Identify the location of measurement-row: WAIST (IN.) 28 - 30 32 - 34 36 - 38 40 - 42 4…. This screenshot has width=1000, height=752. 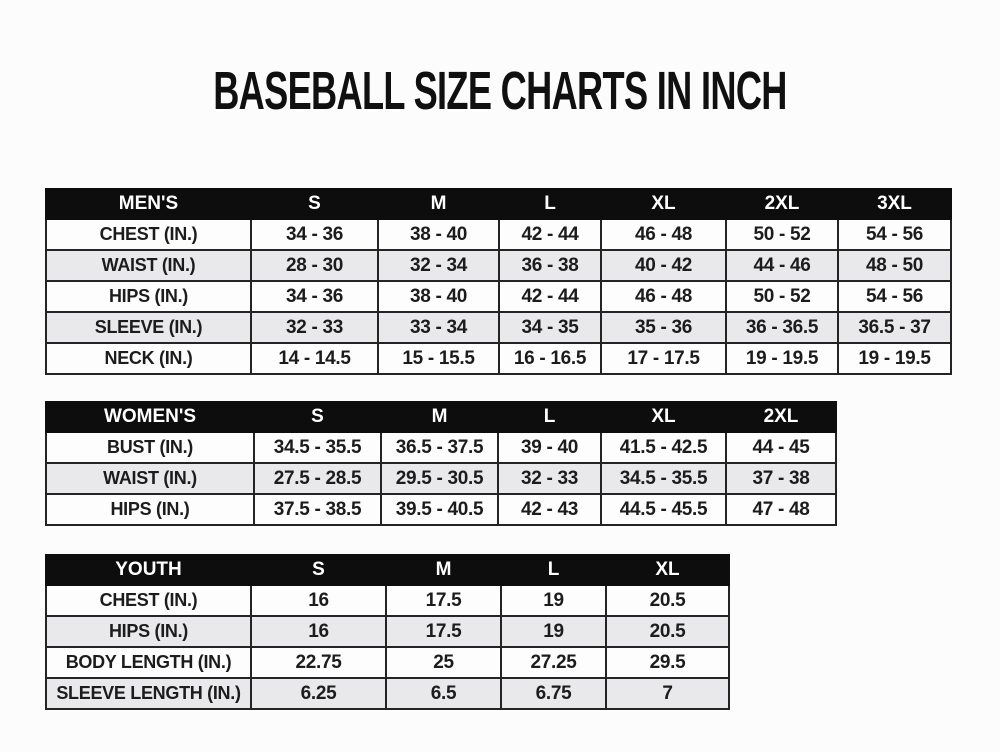
(498, 265).